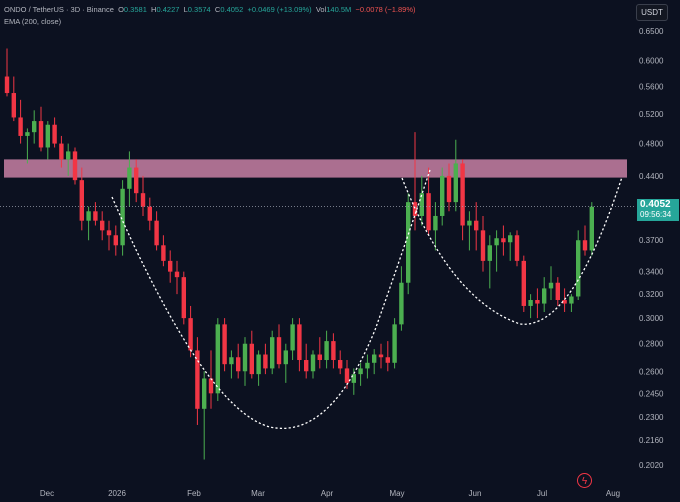 The height and width of the screenshot is (502, 680). I want to click on indicator-legend: EMA (200, close), so click(33, 21).